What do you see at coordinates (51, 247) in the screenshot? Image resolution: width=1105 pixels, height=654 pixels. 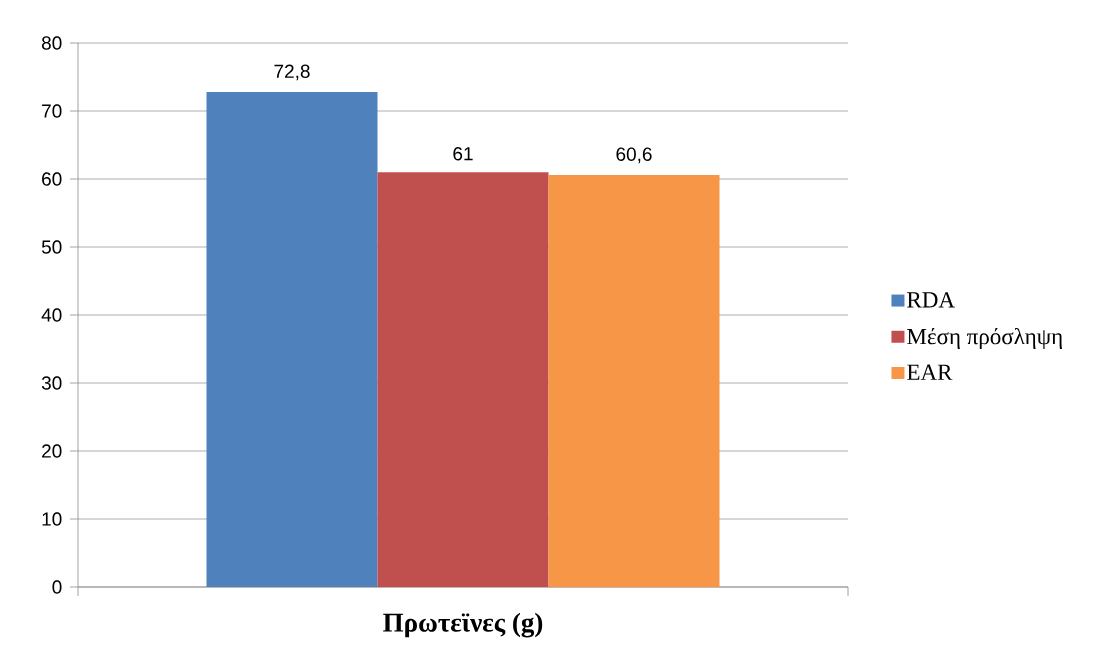 I see `y-tick-label: 50` at bounding box center [51, 247].